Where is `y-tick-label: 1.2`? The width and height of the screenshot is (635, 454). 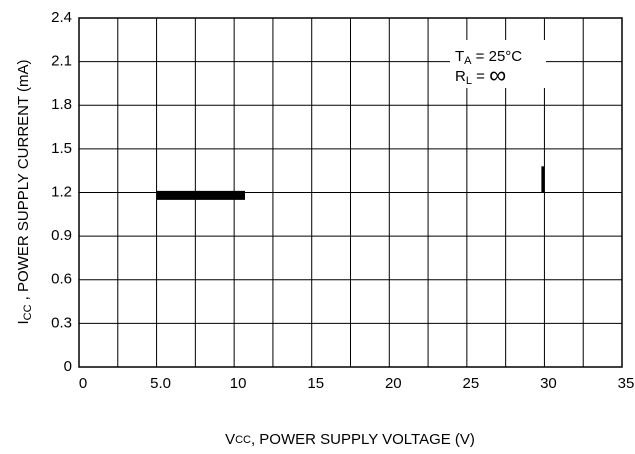
y-tick-label: 1.2 is located at coordinates (61, 191).